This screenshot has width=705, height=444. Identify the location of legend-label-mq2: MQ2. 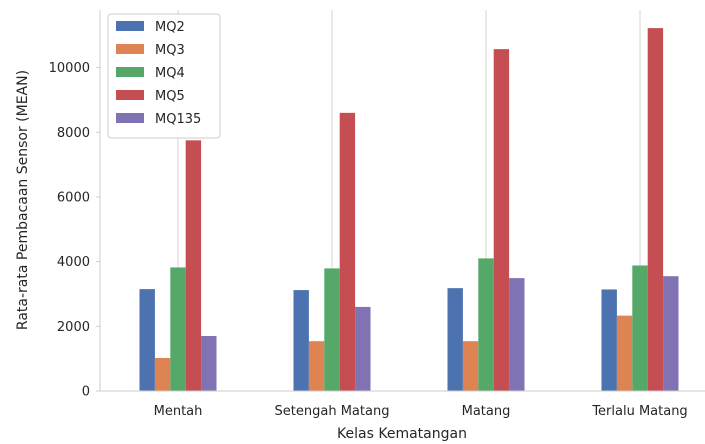
(170, 27).